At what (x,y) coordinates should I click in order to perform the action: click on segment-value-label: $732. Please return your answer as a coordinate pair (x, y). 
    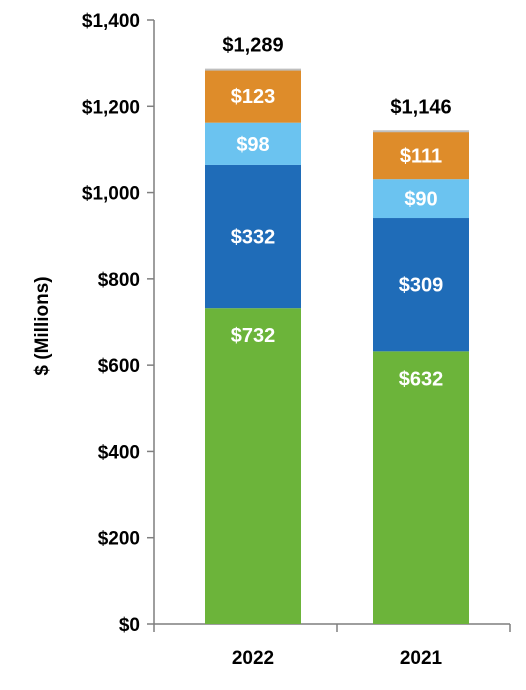
    Looking at the image, I should click on (253, 336).